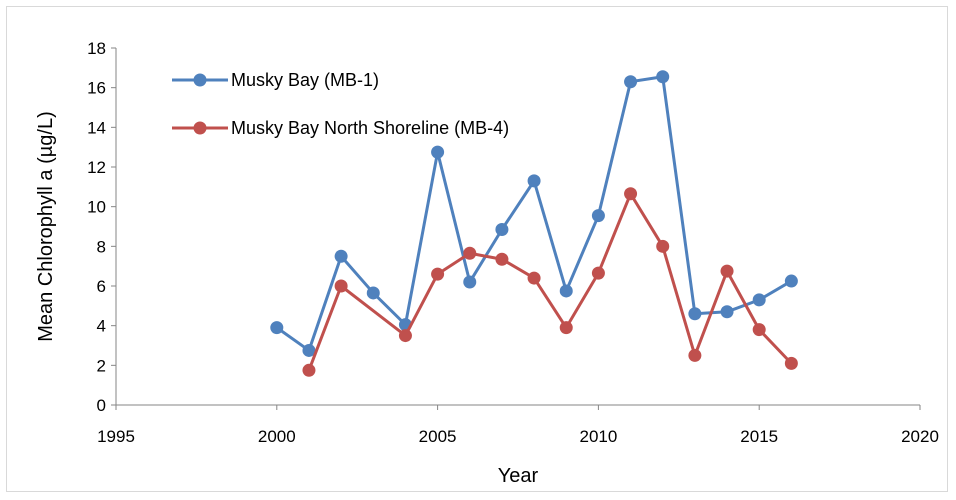 This screenshot has width=956, height=500. Describe the element at coordinates (277, 436) in the screenshot. I see `x-tick-label: 2000` at that location.